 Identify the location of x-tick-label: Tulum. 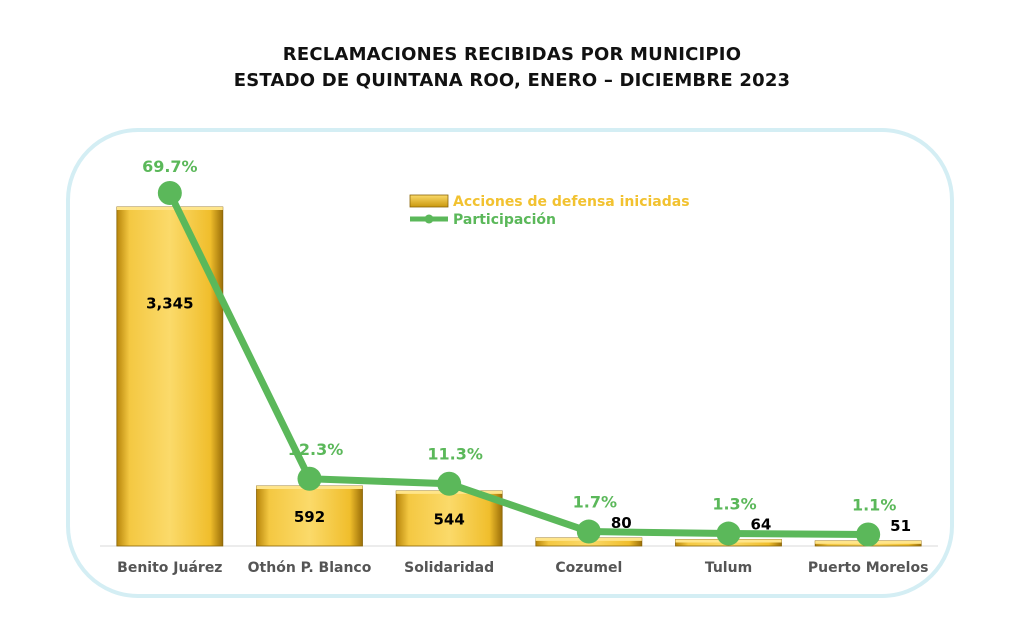
(728, 568).